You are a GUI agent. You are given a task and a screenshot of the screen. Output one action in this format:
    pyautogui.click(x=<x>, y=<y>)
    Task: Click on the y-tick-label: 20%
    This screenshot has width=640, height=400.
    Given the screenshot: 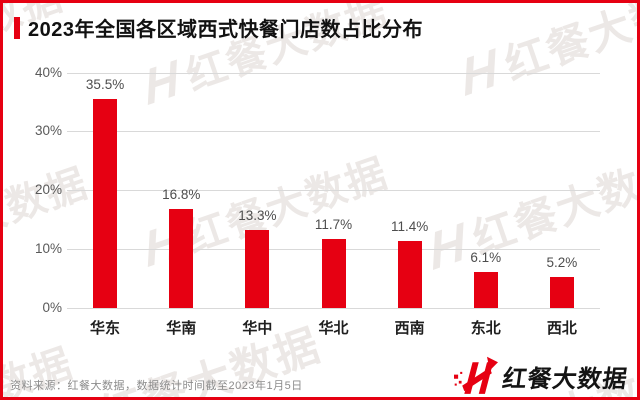 What is the action you would take?
    pyautogui.click(x=48, y=190)
    